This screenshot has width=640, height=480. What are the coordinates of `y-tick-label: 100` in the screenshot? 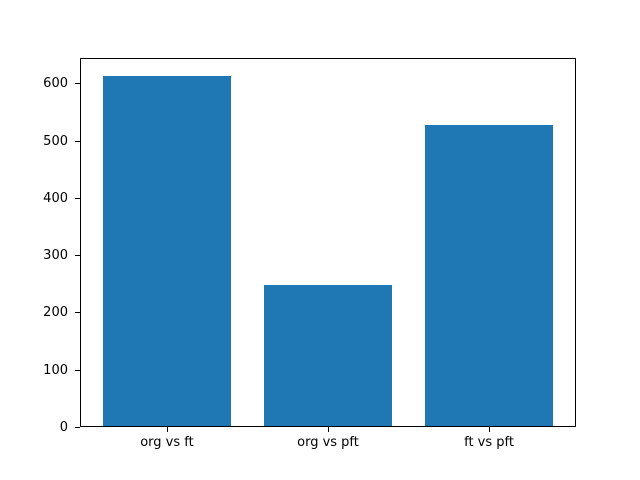 It's located at (55, 370).